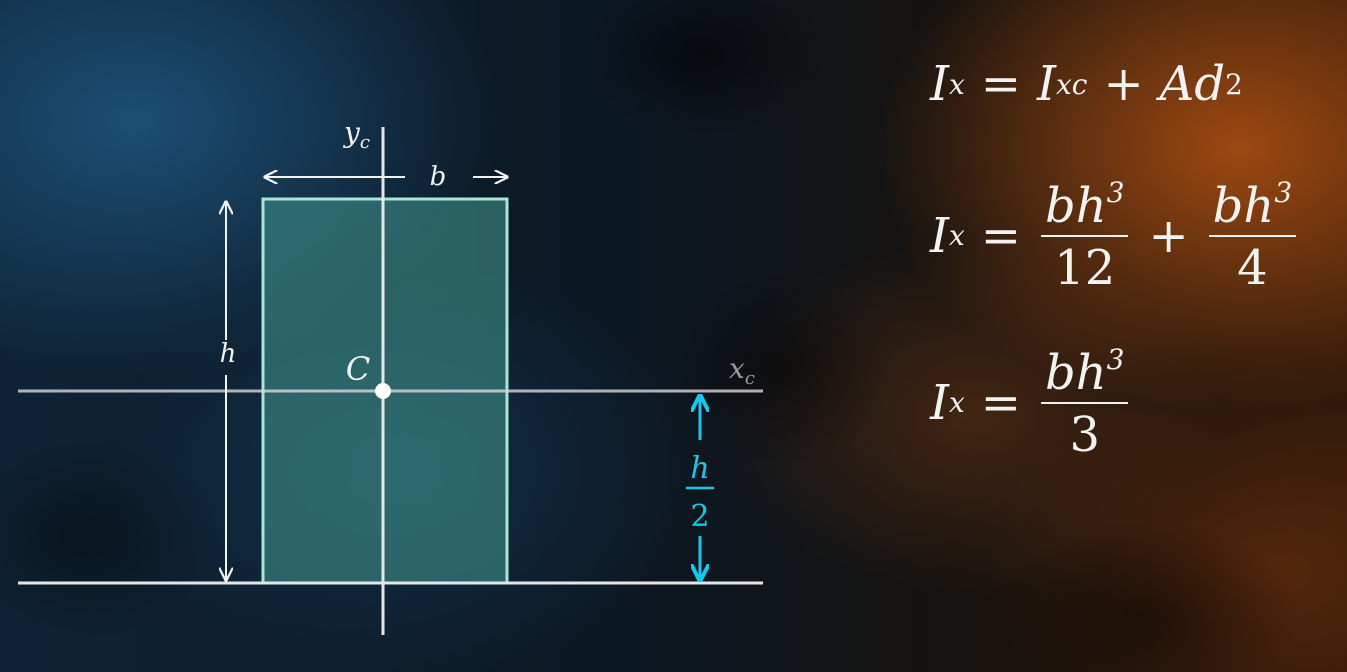  What do you see at coordinates (939, 84) in the screenshot?
I see `eq1-lhs: I` at bounding box center [939, 84].